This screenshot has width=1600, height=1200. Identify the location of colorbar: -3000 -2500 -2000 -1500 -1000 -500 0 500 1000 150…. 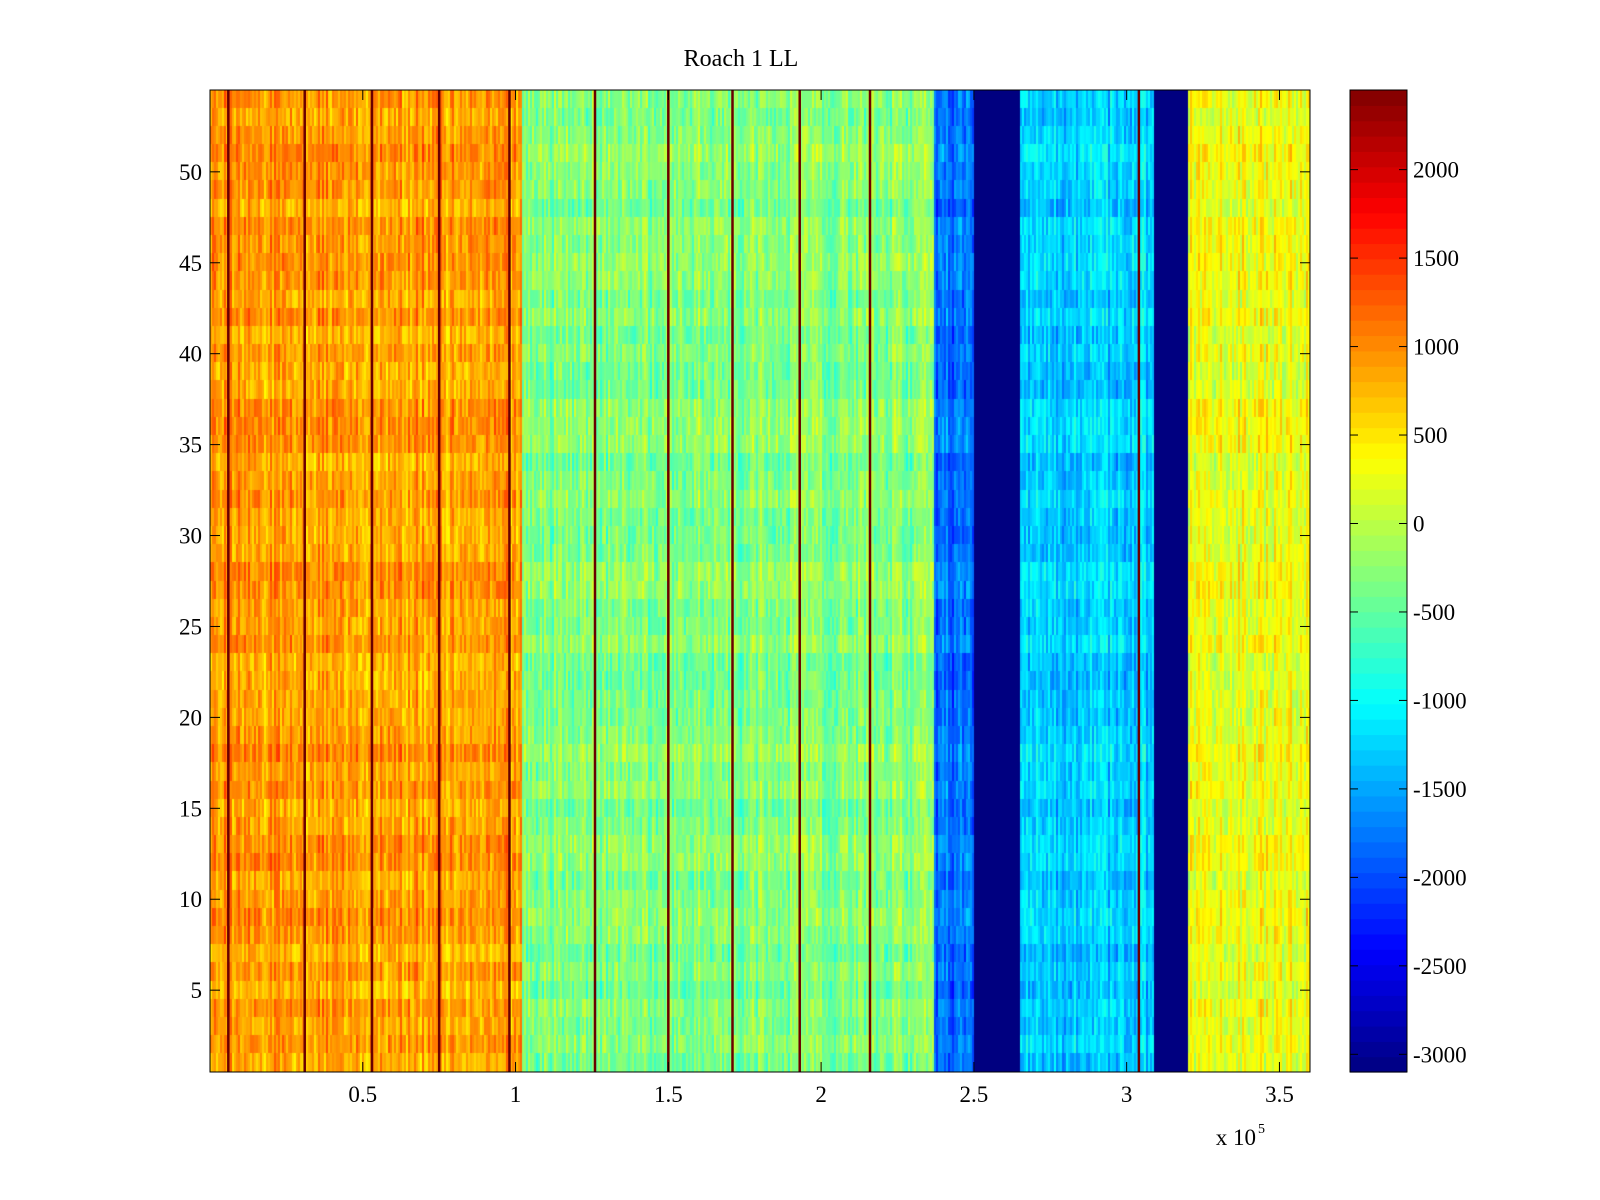
(1408, 581).